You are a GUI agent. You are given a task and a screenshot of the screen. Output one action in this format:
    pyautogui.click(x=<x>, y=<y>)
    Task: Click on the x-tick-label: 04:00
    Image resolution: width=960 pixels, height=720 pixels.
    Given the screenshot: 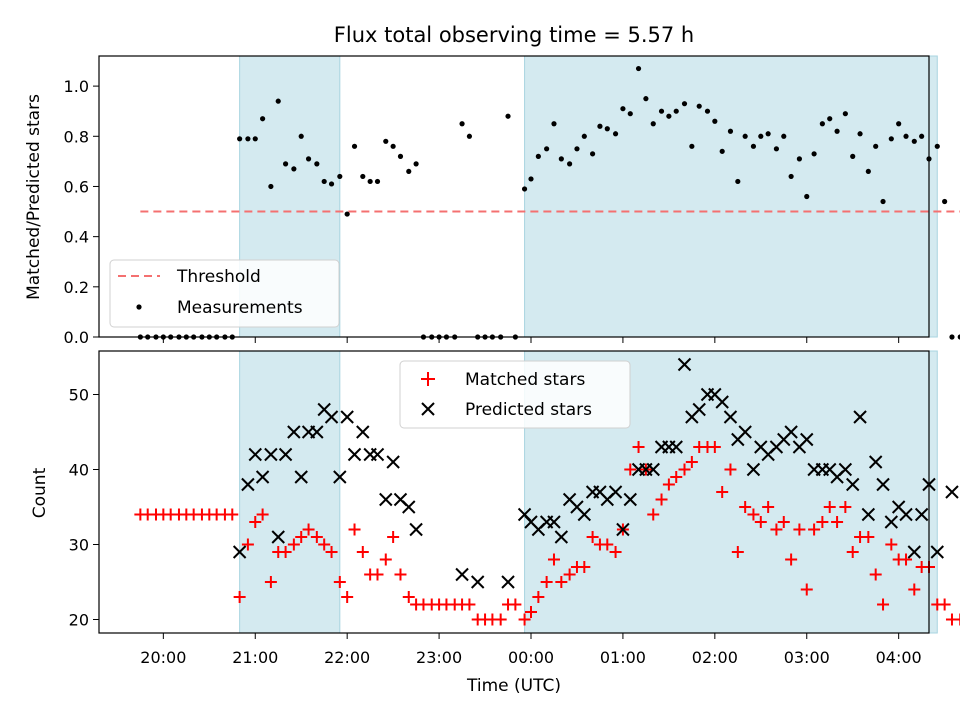 What is the action you would take?
    pyautogui.click(x=899, y=657)
    